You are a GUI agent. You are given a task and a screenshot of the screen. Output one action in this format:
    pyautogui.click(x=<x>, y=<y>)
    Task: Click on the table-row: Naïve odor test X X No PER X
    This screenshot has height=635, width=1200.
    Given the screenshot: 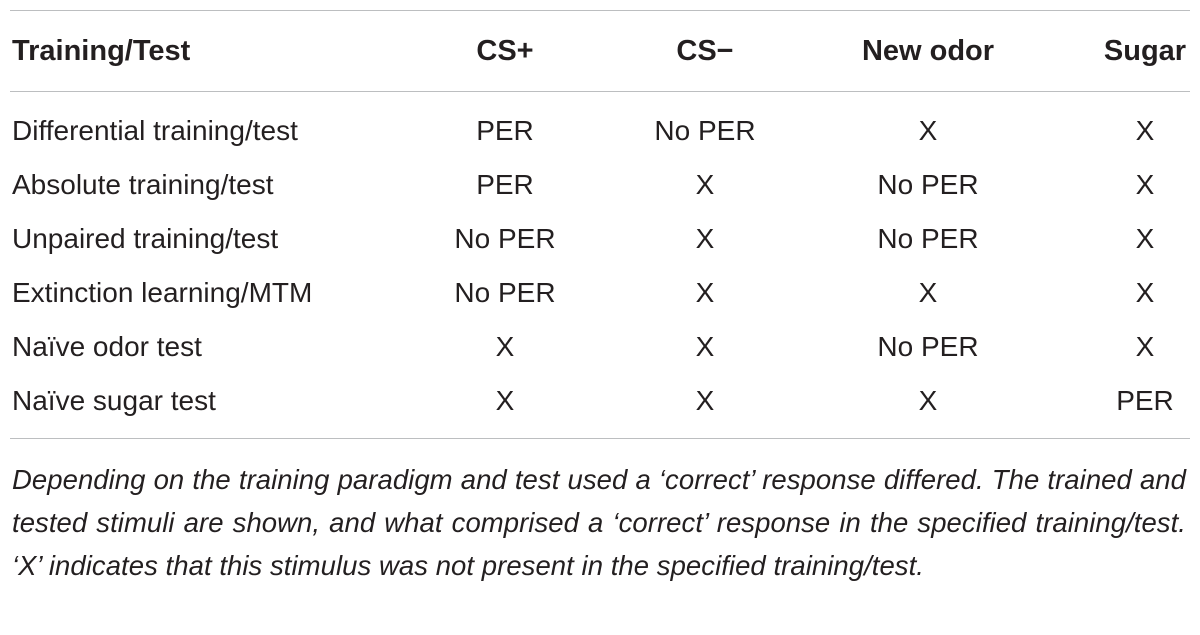 What is the action you would take?
    pyautogui.click(x=600, y=347)
    